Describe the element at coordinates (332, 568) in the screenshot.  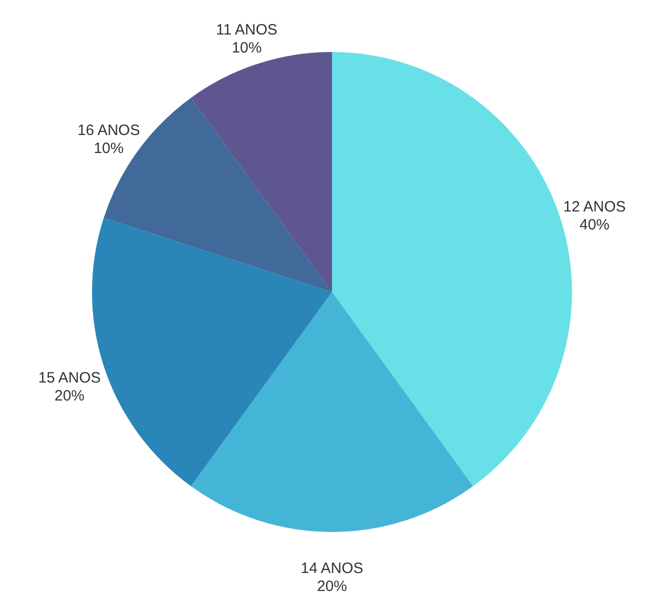
I see `slice-label: 14 ANOS` at that location.